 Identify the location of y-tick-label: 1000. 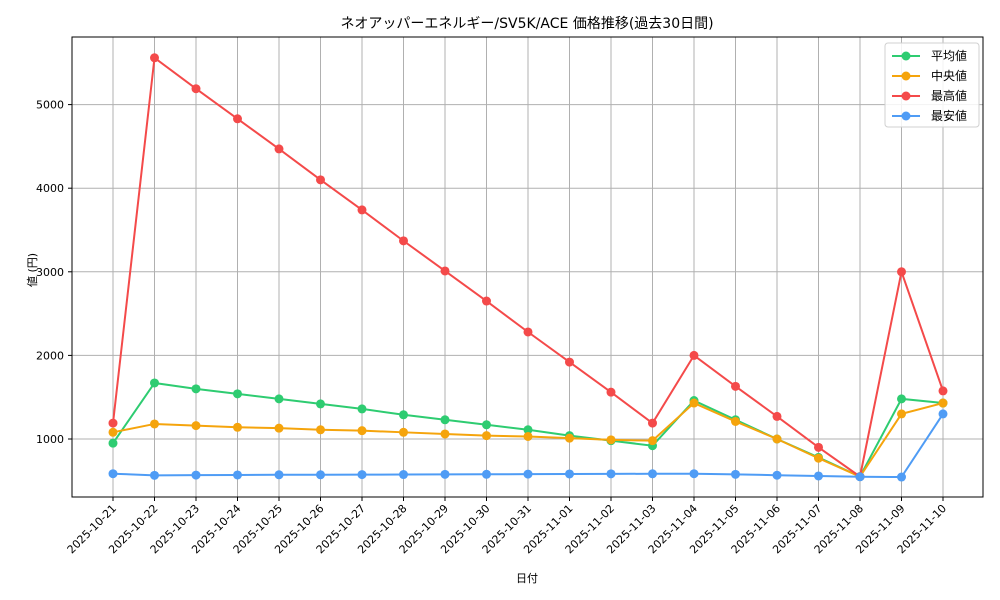
(50, 439).